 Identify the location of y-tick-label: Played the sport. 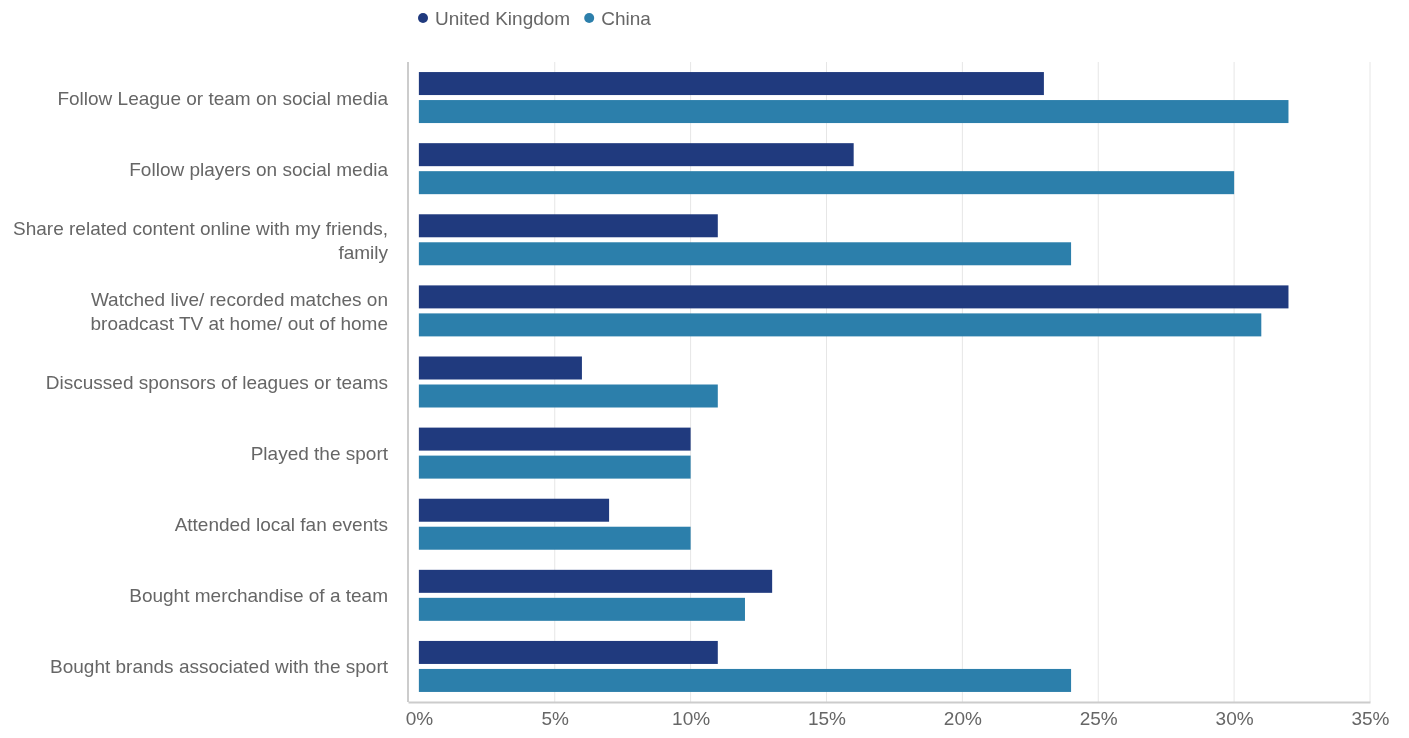
(319, 454).